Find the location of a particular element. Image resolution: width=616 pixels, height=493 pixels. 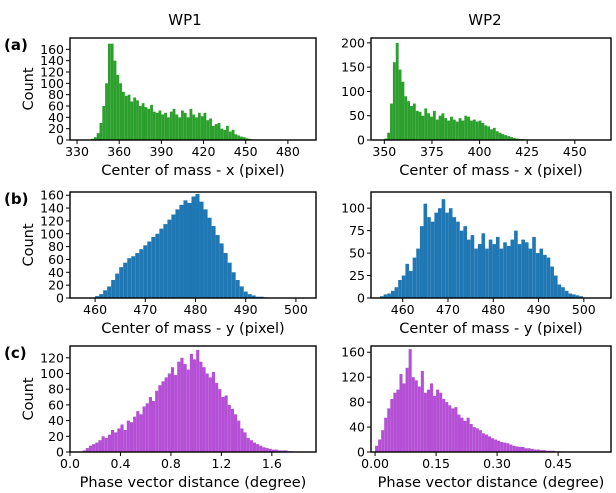

x-tick-label: 420 is located at coordinates (204, 151).